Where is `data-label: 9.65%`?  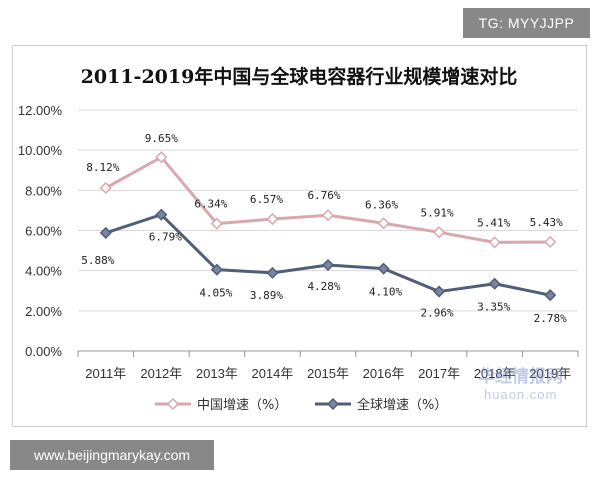 data-label: 9.65% is located at coordinates (161, 138).